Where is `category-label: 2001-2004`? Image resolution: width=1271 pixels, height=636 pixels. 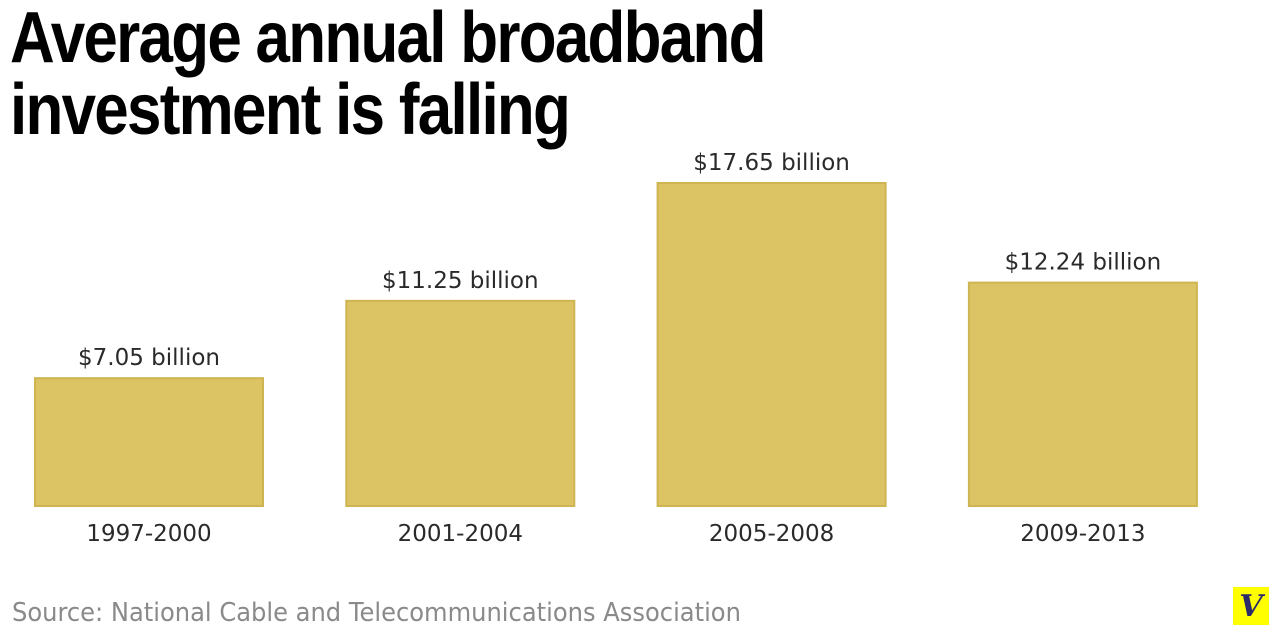 category-label: 2001-2004 is located at coordinates (460, 534).